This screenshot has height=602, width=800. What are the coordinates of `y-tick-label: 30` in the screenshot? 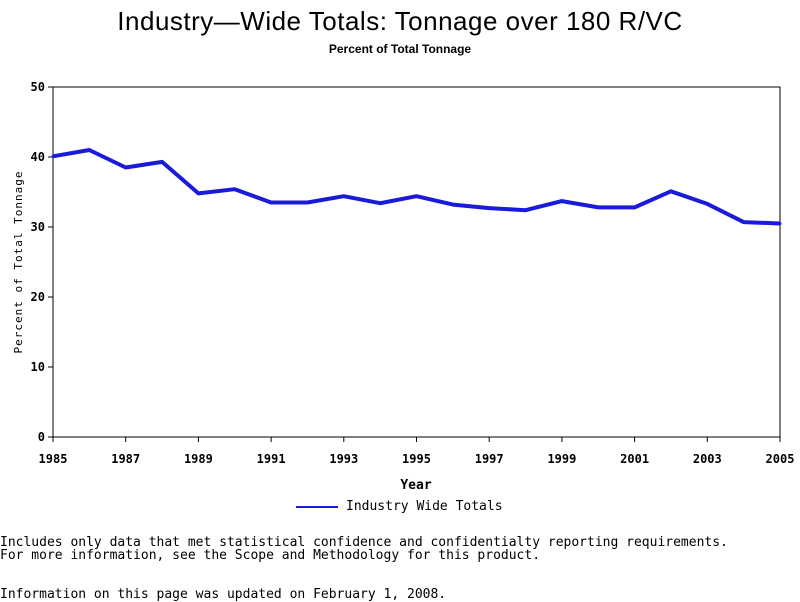 It's located at (38, 227).